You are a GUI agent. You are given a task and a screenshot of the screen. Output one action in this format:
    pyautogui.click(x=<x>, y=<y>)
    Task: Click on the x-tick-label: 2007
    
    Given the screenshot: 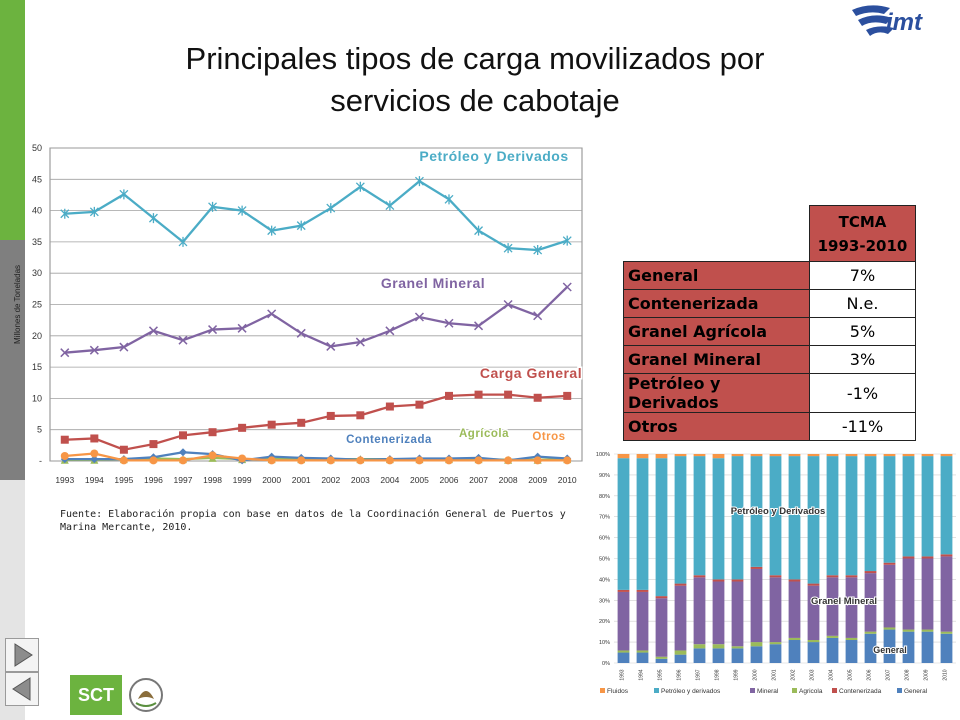 What is the action you would take?
    pyautogui.click(x=889, y=674)
    